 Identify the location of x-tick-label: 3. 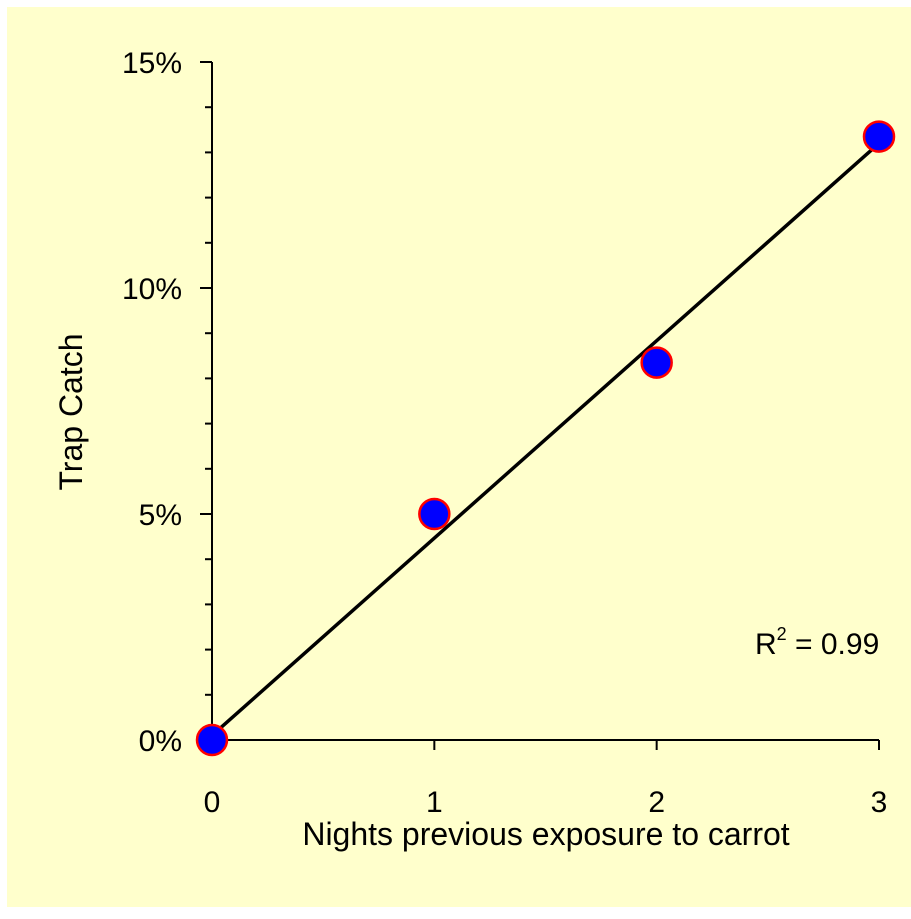
(879, 802).